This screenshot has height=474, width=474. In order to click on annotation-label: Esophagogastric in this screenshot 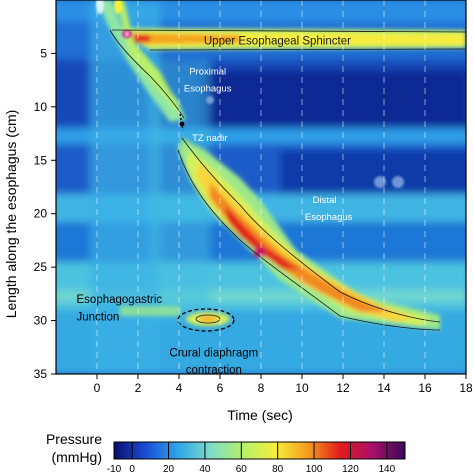, I will do `click(120, 300)`.